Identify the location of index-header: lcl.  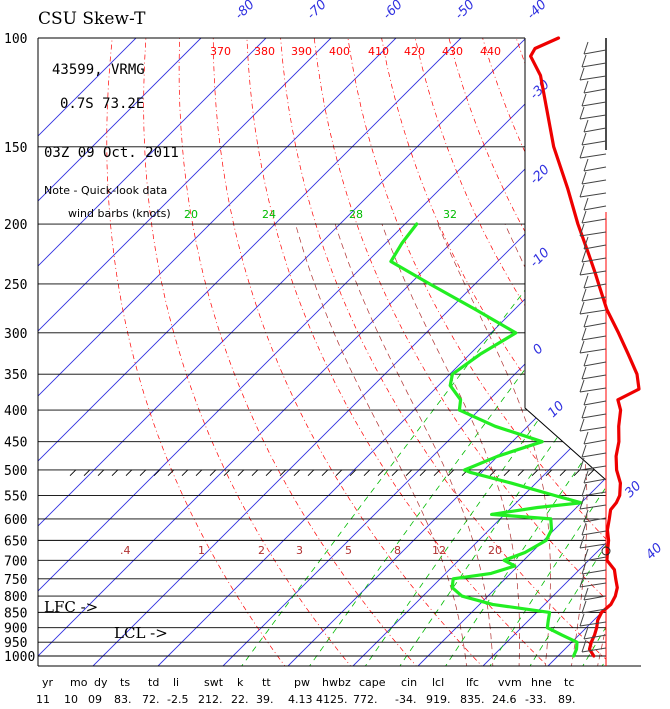
(438, 682).